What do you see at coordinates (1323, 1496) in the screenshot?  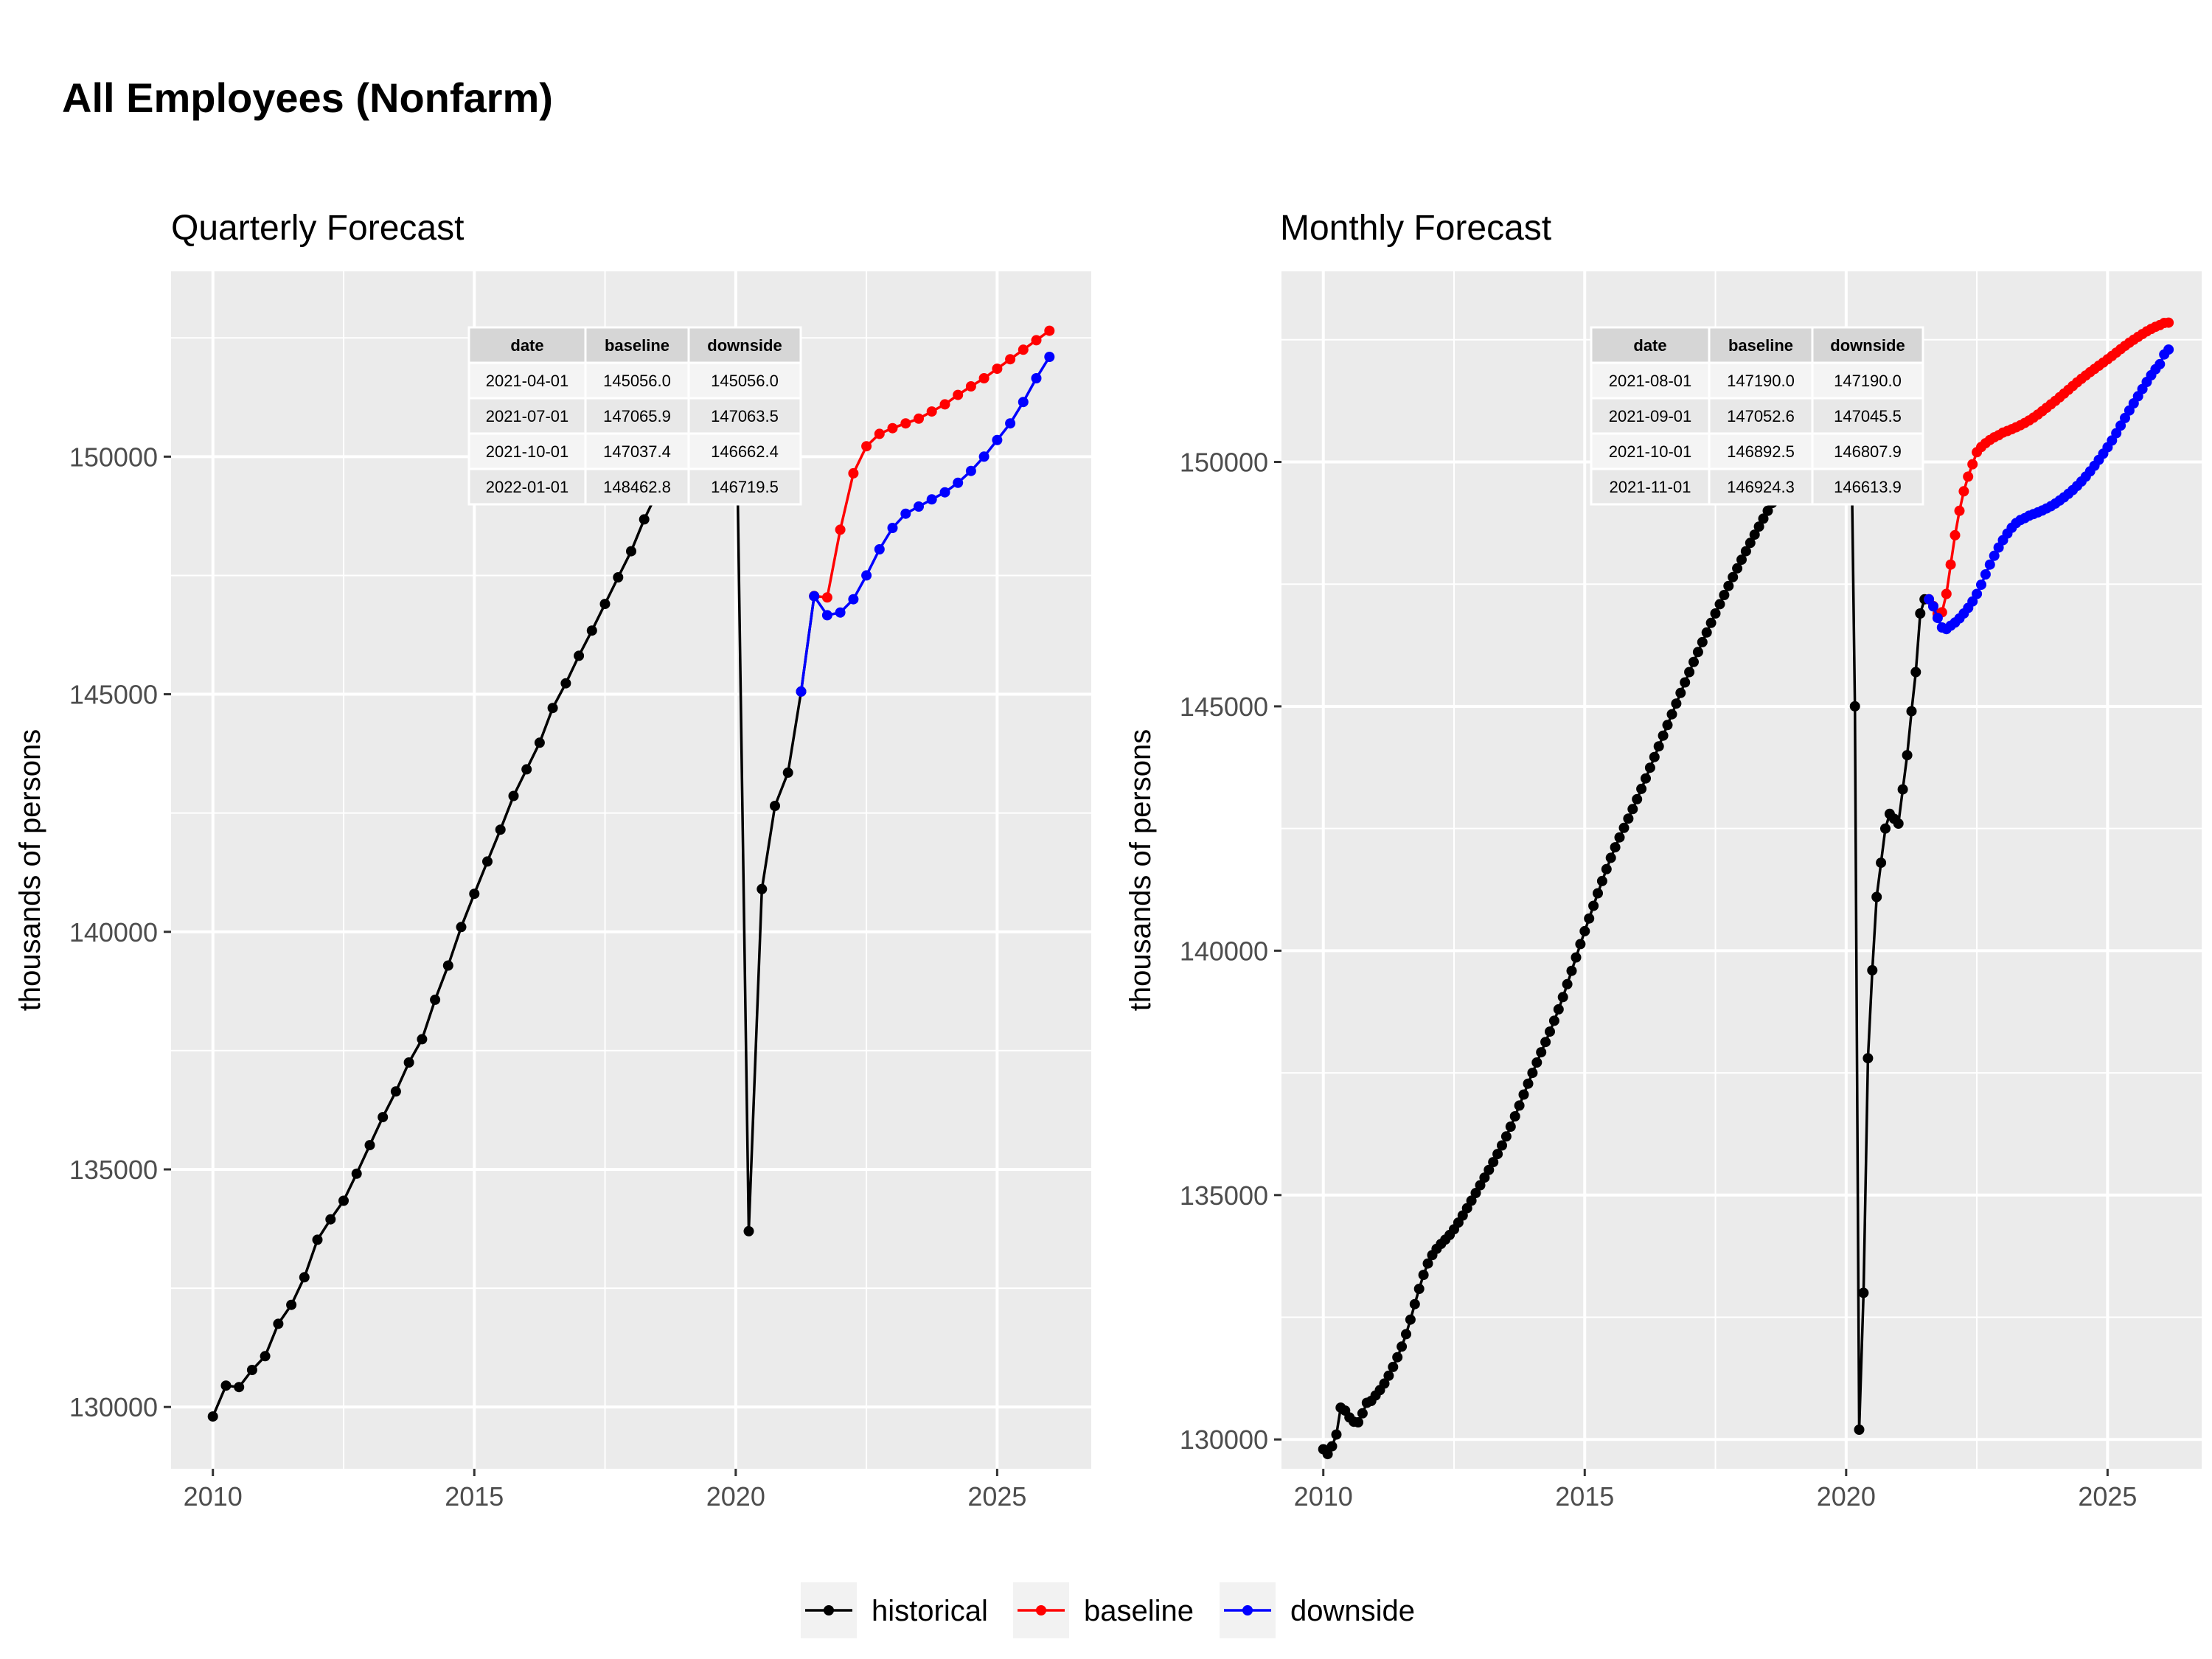 I see `monthly-x-tick-label: 2010` at bounding box center [1323, 1496].